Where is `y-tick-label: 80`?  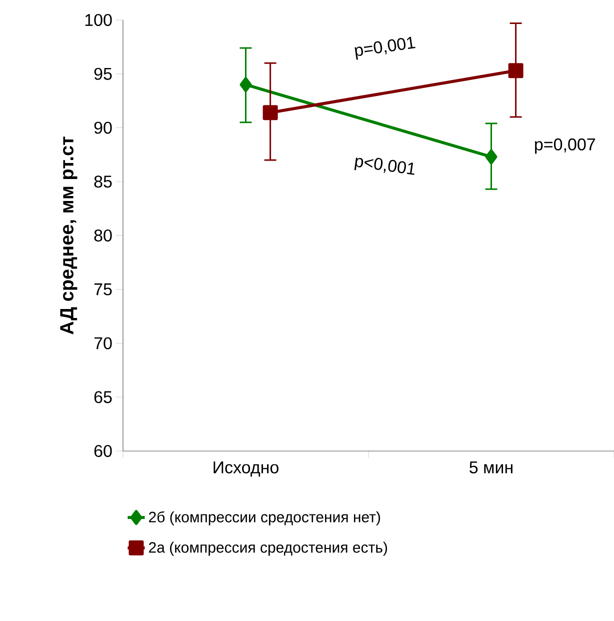
y-tick-label: 80 is located at coordinates (103, 235).